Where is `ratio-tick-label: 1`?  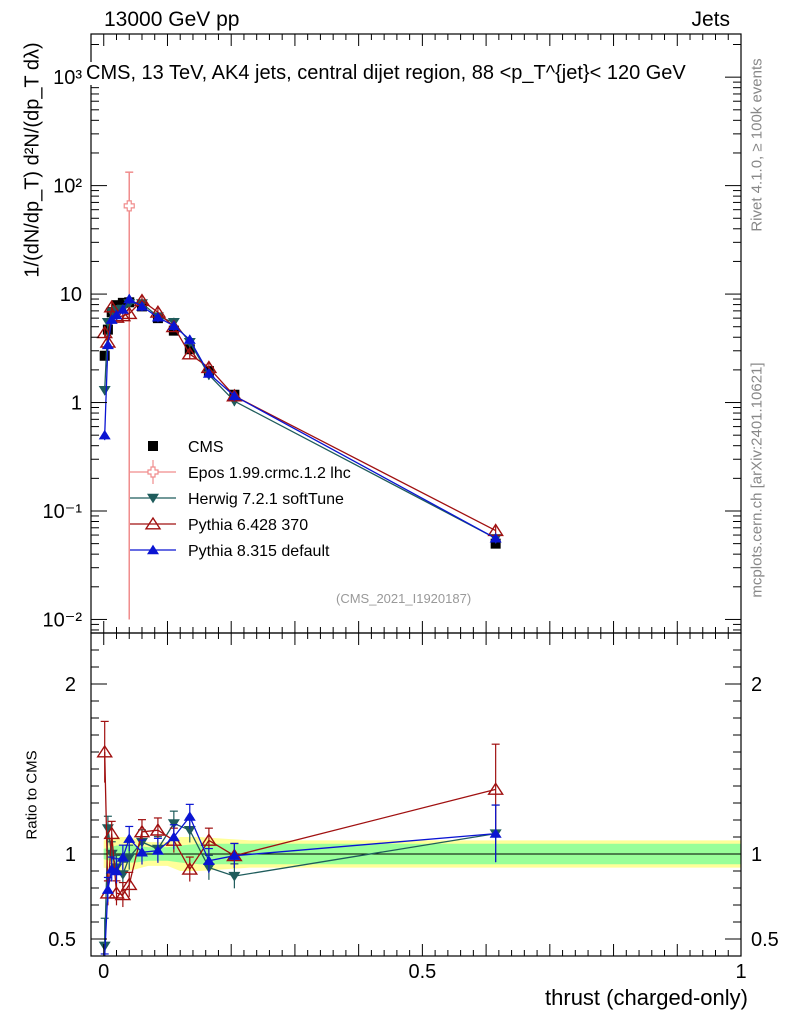 ratio-tick-label: 1 is located at coordinates (70, 855).